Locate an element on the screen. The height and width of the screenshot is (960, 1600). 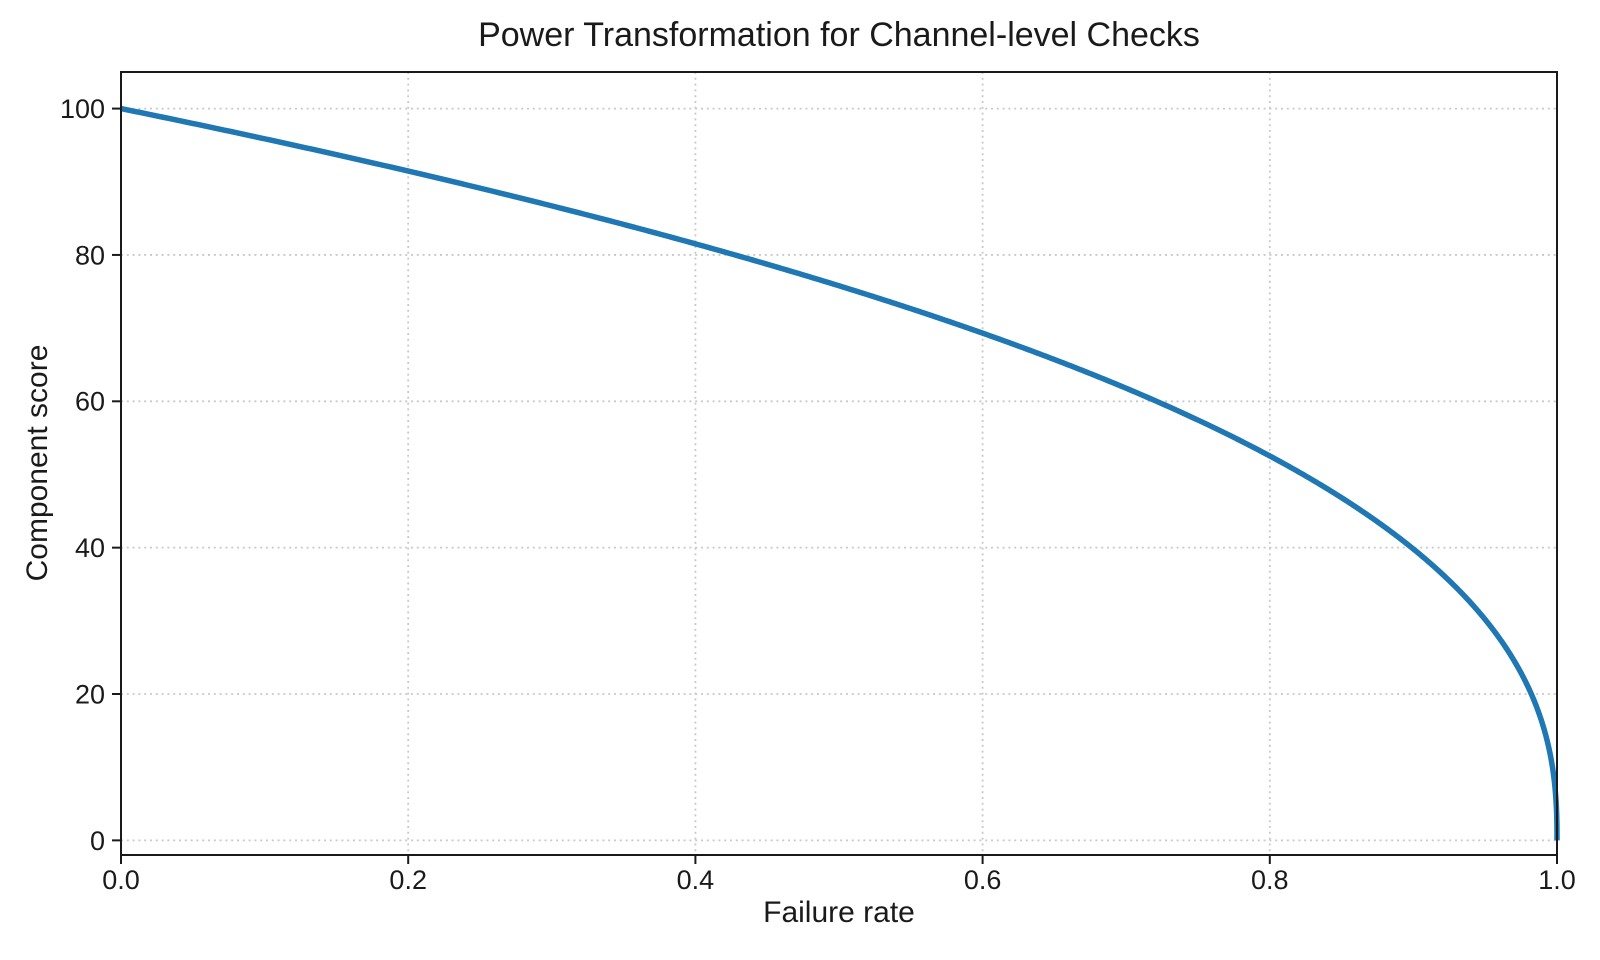
x-tick-label-0.4: 0.4 is located at coordinates (696, 880).